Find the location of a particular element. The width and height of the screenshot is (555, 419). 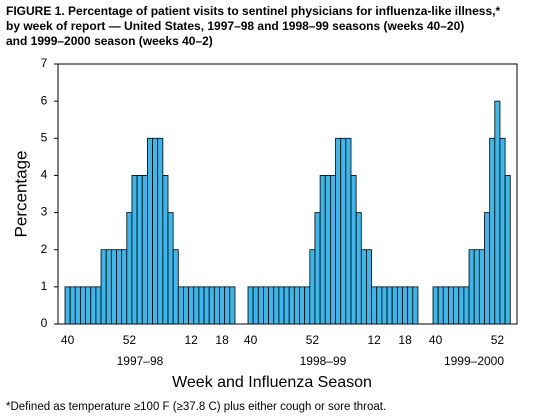

season-label: 1997–98 is located at coordinates (140, 361).